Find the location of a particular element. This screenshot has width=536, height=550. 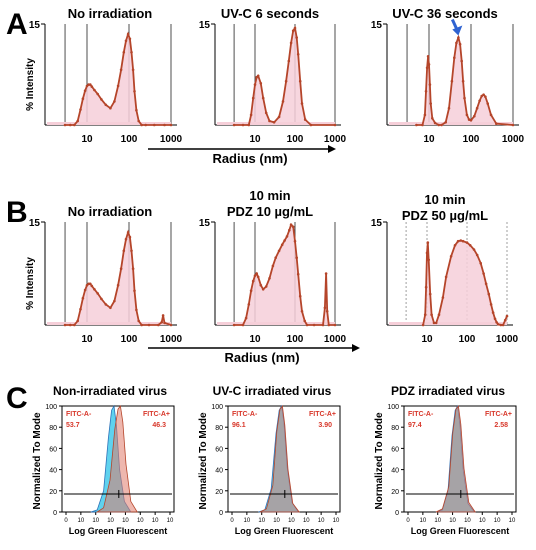

title-a1: No irradiation is located at coordinates (110, 13).